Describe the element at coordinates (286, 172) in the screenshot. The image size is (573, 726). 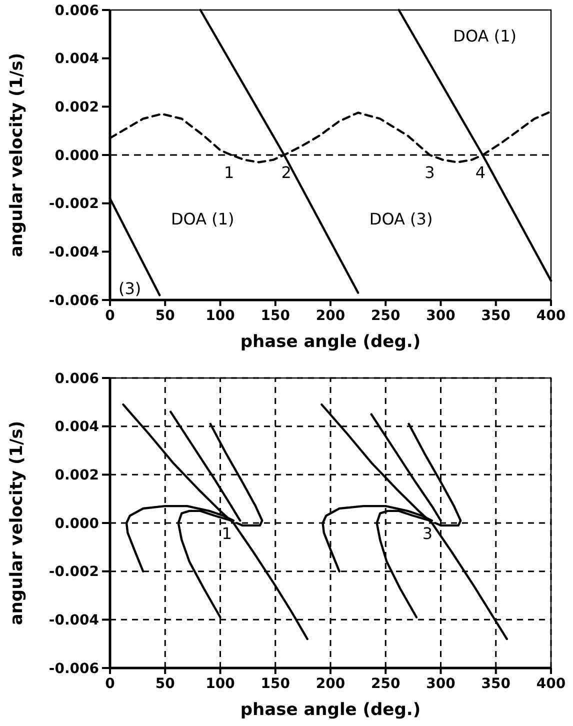
I see `annotation: 2` at that location.